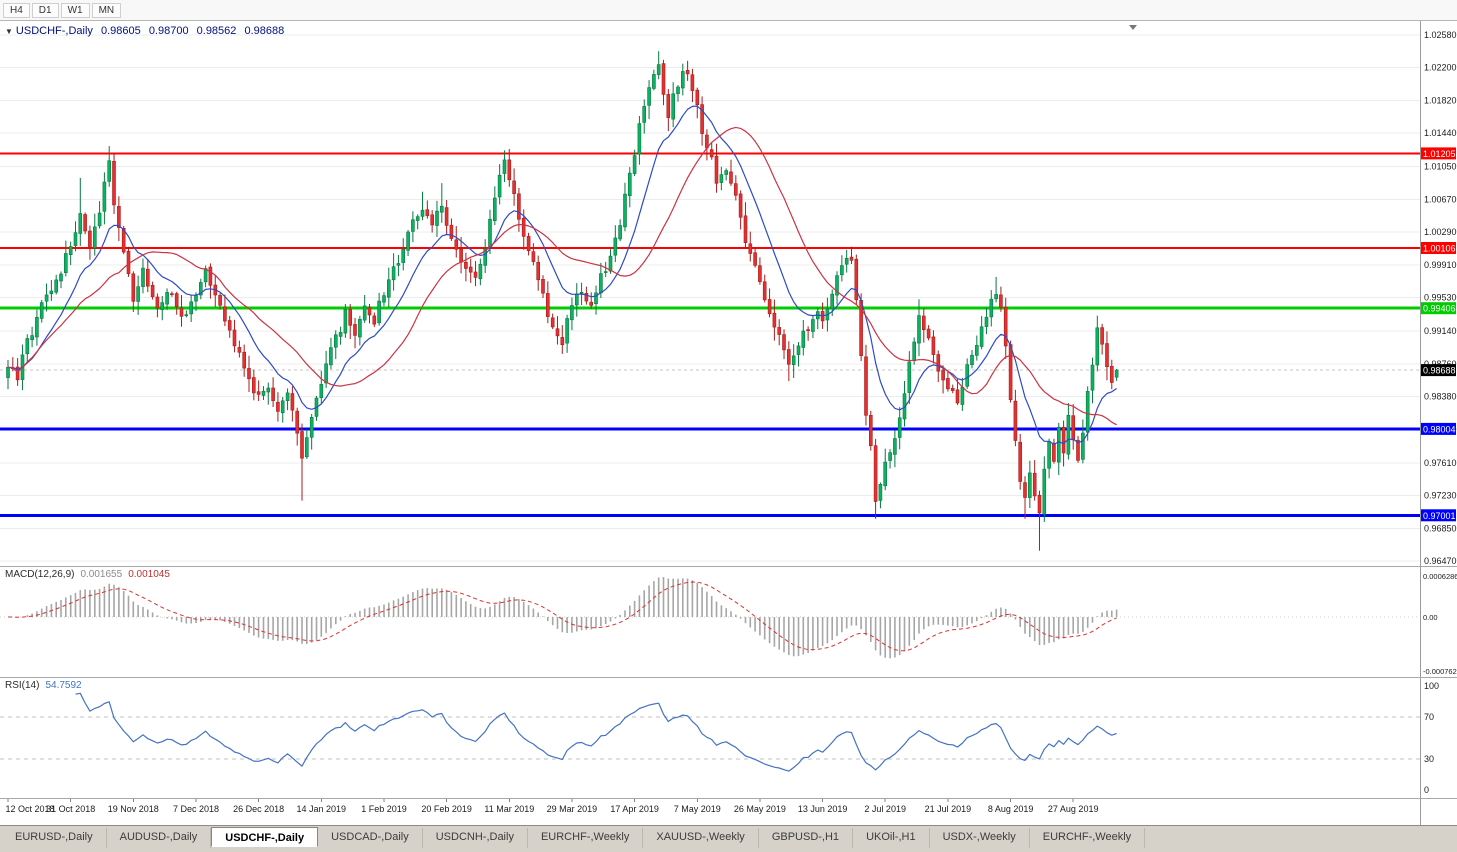 The width and height of the screenshot is (1457, 852). I want to click on date-axis-label: 11 Mar 2019, so click(509, 809).